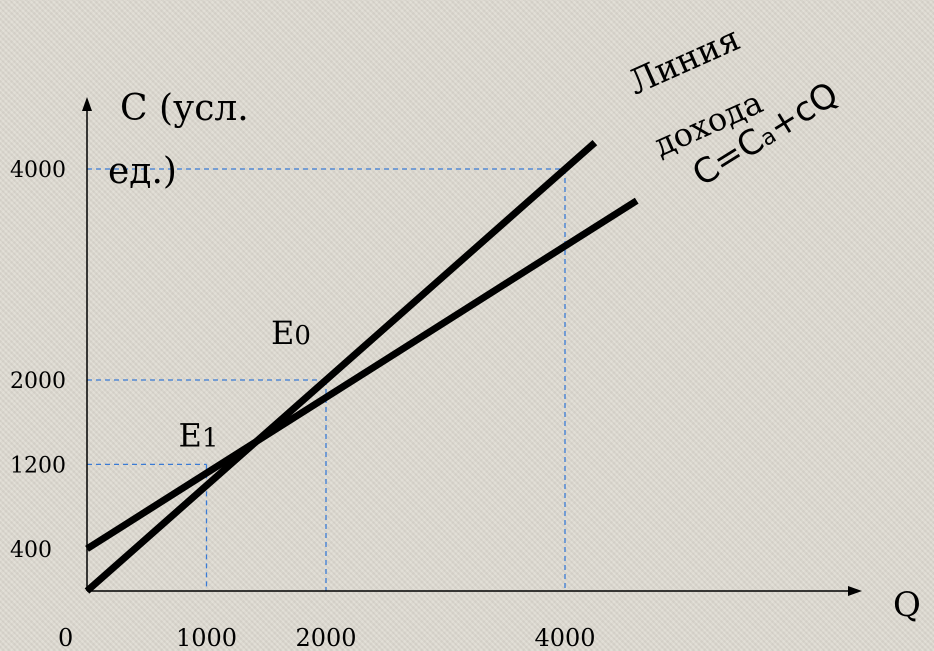  I want to click on x-axis-label: Q, so click(907, 605).